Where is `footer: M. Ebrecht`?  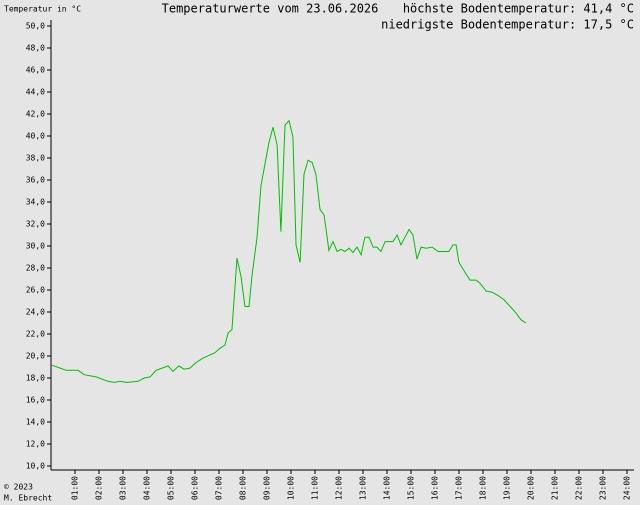
footer: M. Ebrecht is located at coordinates (28, 498).